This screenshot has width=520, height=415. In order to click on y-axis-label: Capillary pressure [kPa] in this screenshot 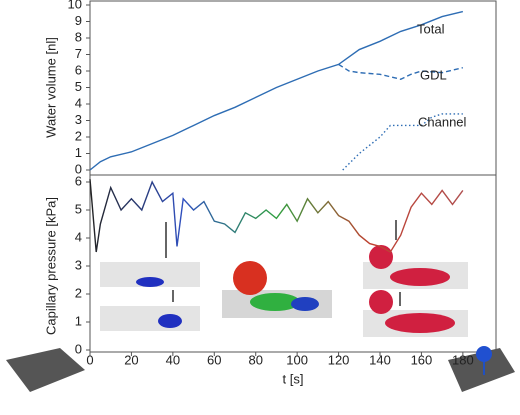, I will do `click(50, 266)`.